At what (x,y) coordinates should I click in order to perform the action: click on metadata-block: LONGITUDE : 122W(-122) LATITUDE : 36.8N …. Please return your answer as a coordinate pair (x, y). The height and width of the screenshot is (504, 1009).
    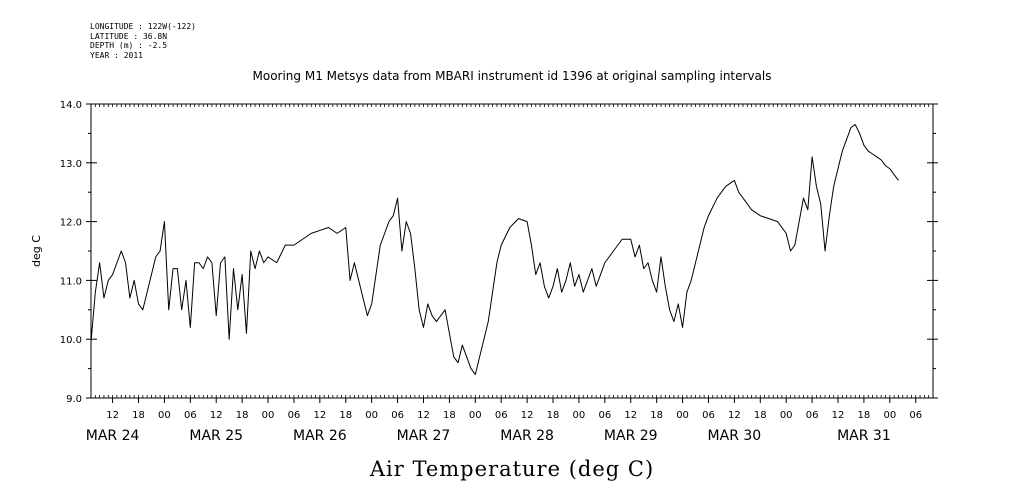
    Looking at the image, I should click on (143, 41).